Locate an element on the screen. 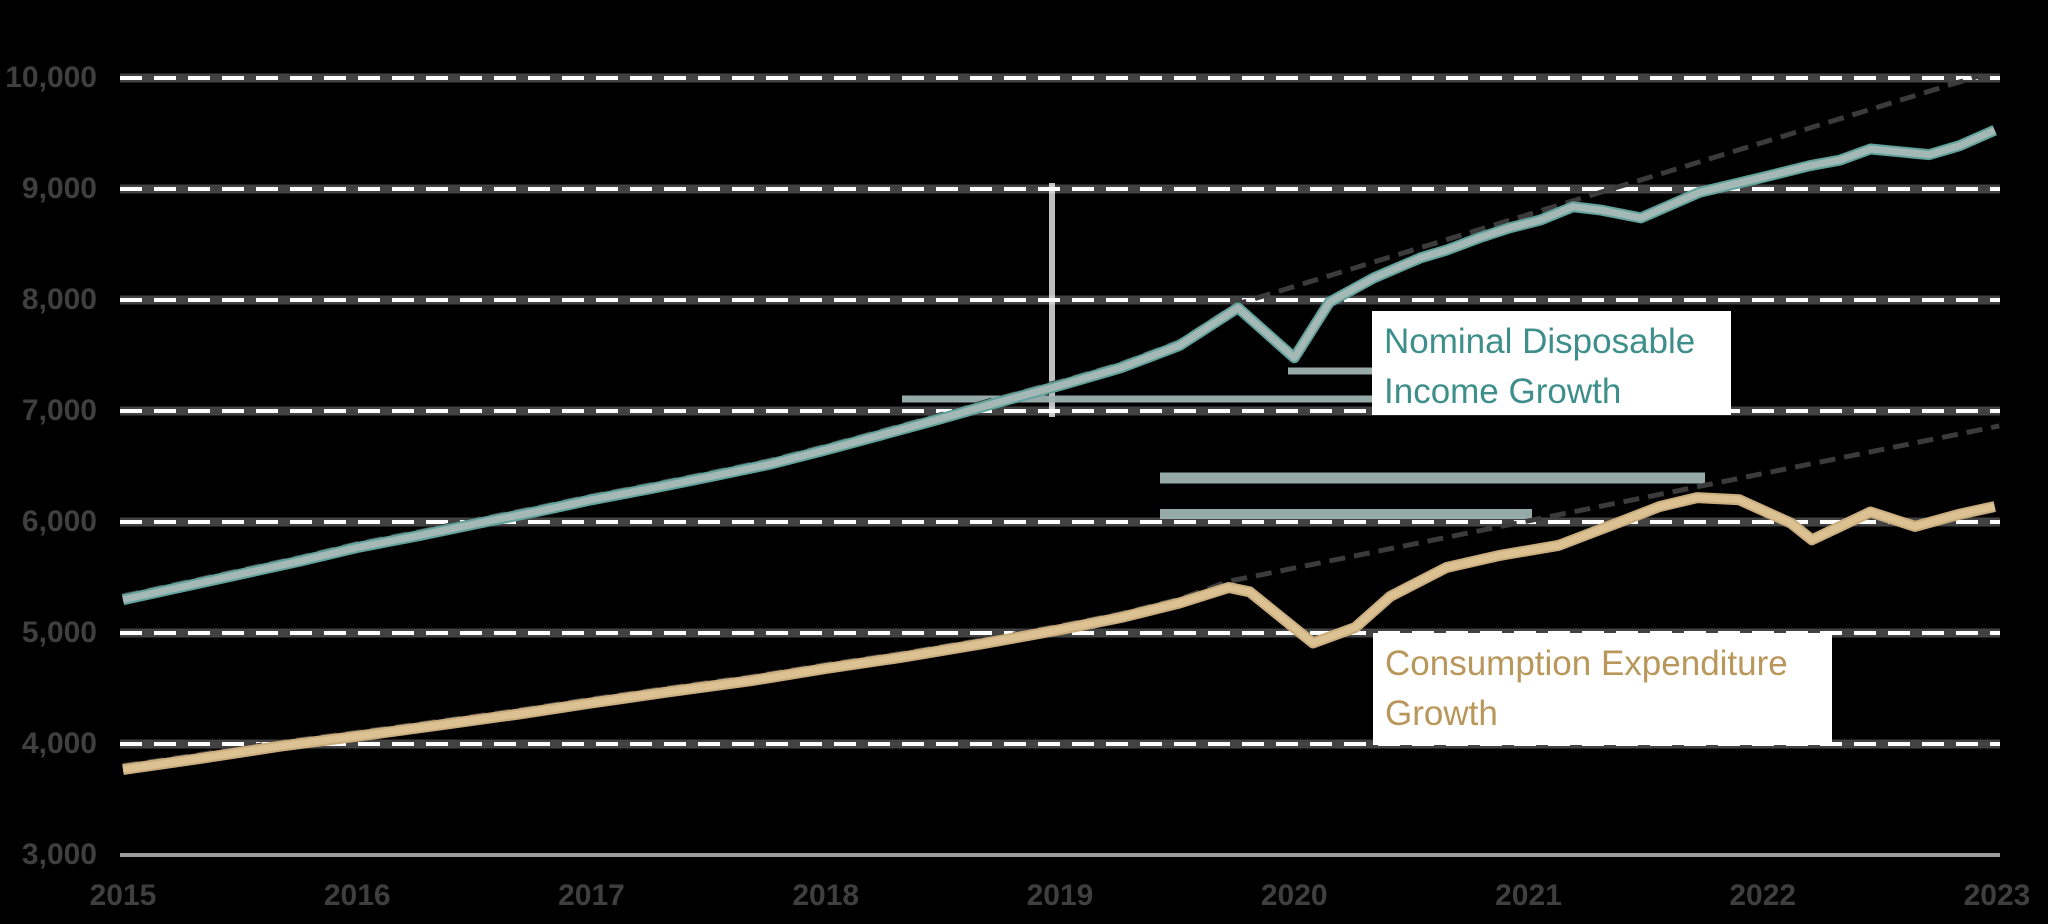 The width and height of the screenshot is (2048, 924). y-axis-label: 6,000 is located at coordinates (59, 521).